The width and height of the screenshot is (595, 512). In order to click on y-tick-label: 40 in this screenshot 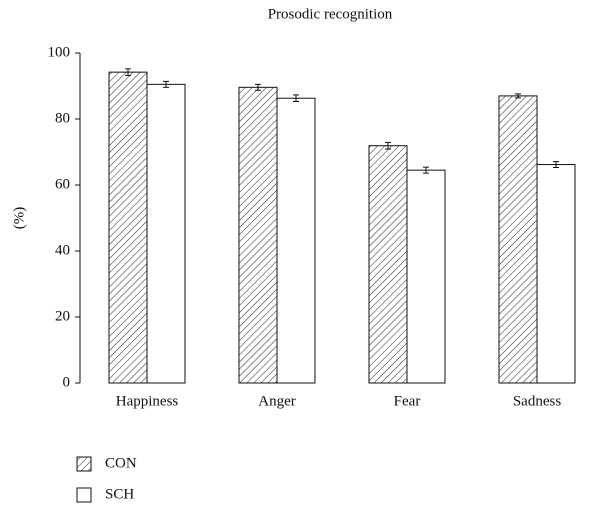, I will do `click(62, 250)`.